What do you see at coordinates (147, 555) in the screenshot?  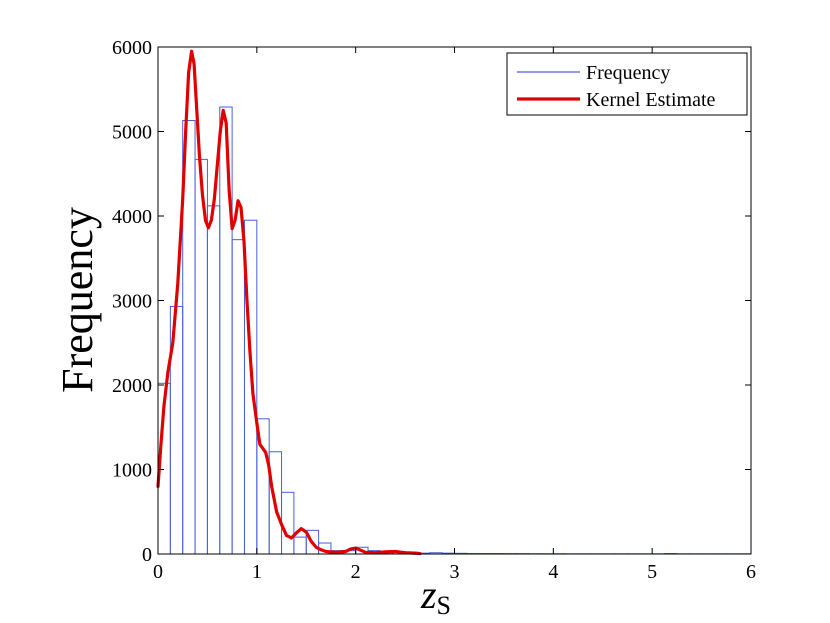 I see `y-tick-label: 0` at bounding box center [147, 555].